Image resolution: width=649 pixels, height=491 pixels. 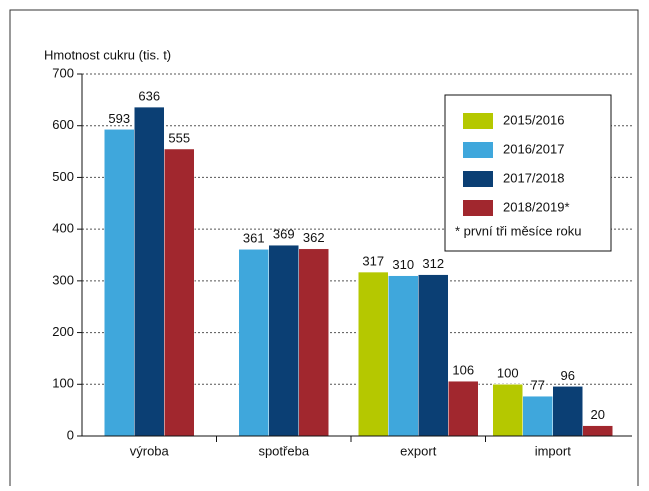 I want to click on note: * první tři měsíce roku, so click(x=518, y=230).